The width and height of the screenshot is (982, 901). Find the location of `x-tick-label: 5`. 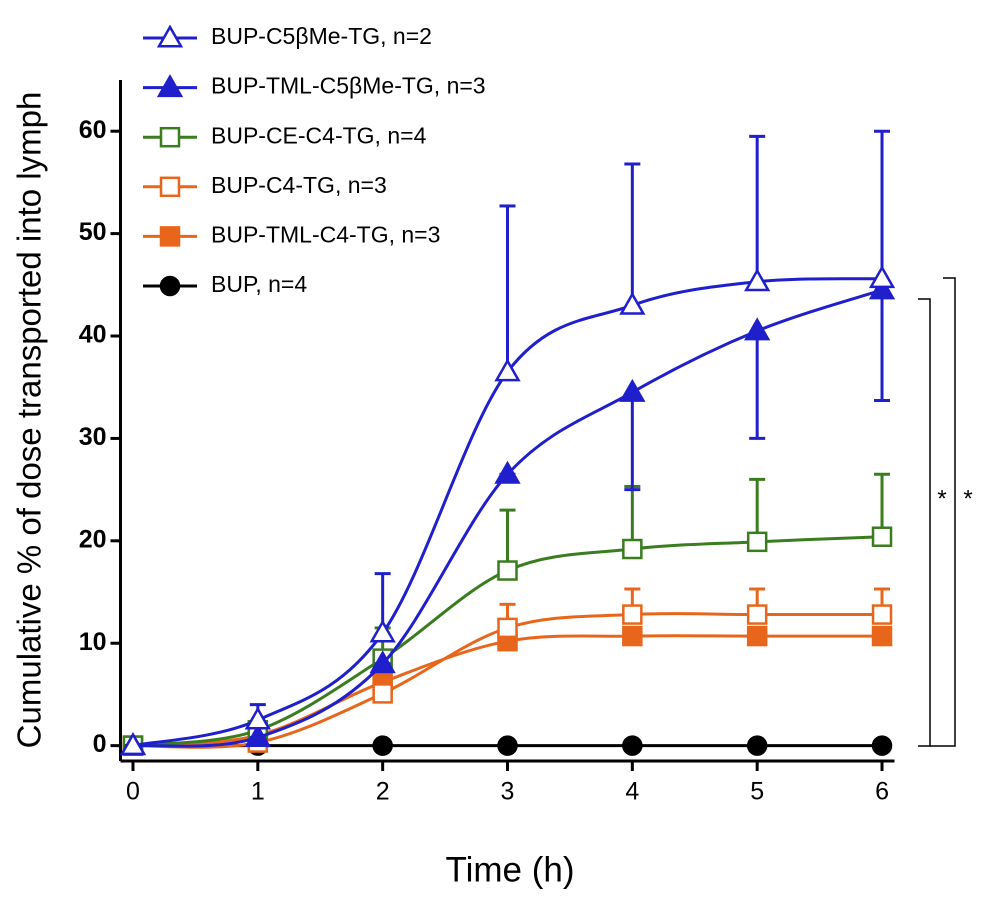

x-tick-label: 5 is located at coordinates (757, 792).